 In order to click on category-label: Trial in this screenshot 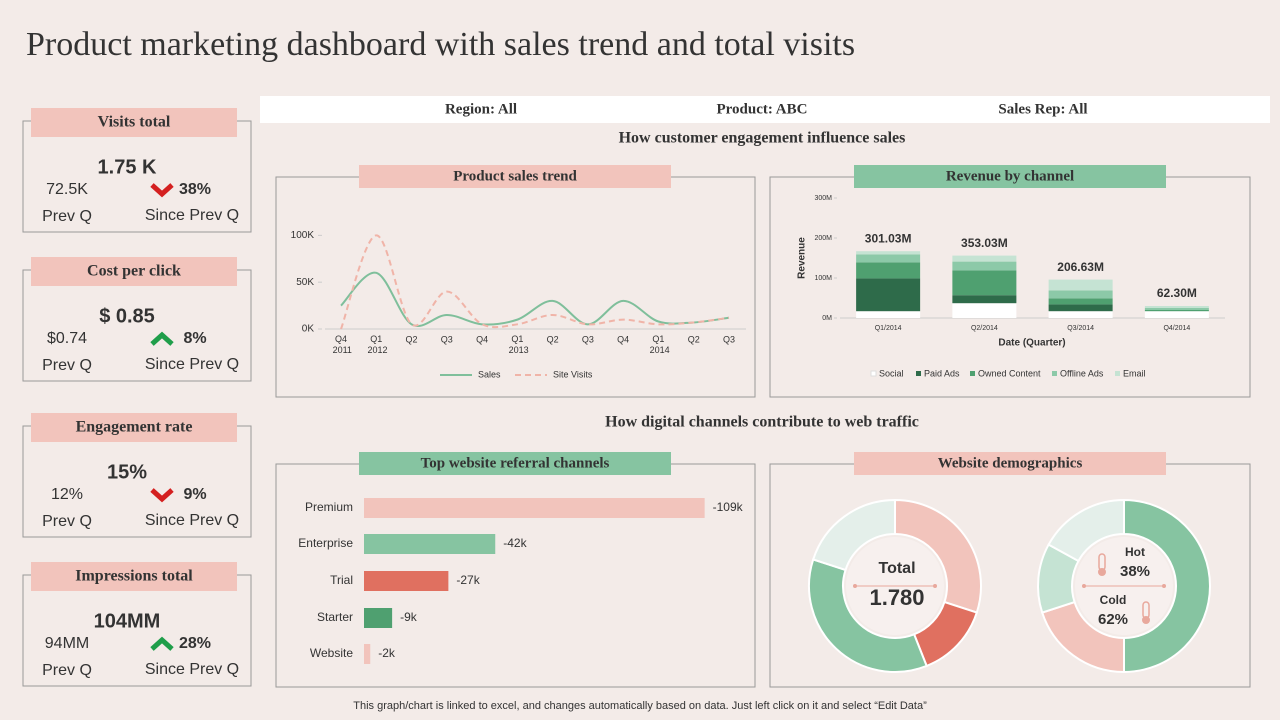, I will do `click(341, 580)`.